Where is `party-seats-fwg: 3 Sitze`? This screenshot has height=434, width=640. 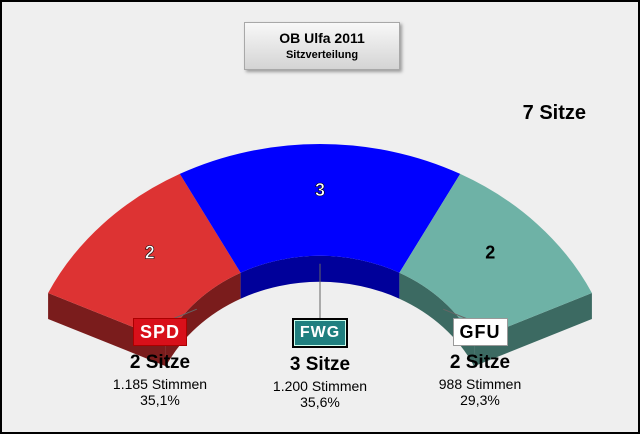 party-seats-fwg: 3 Sitze is located at coordinates (320, 364).